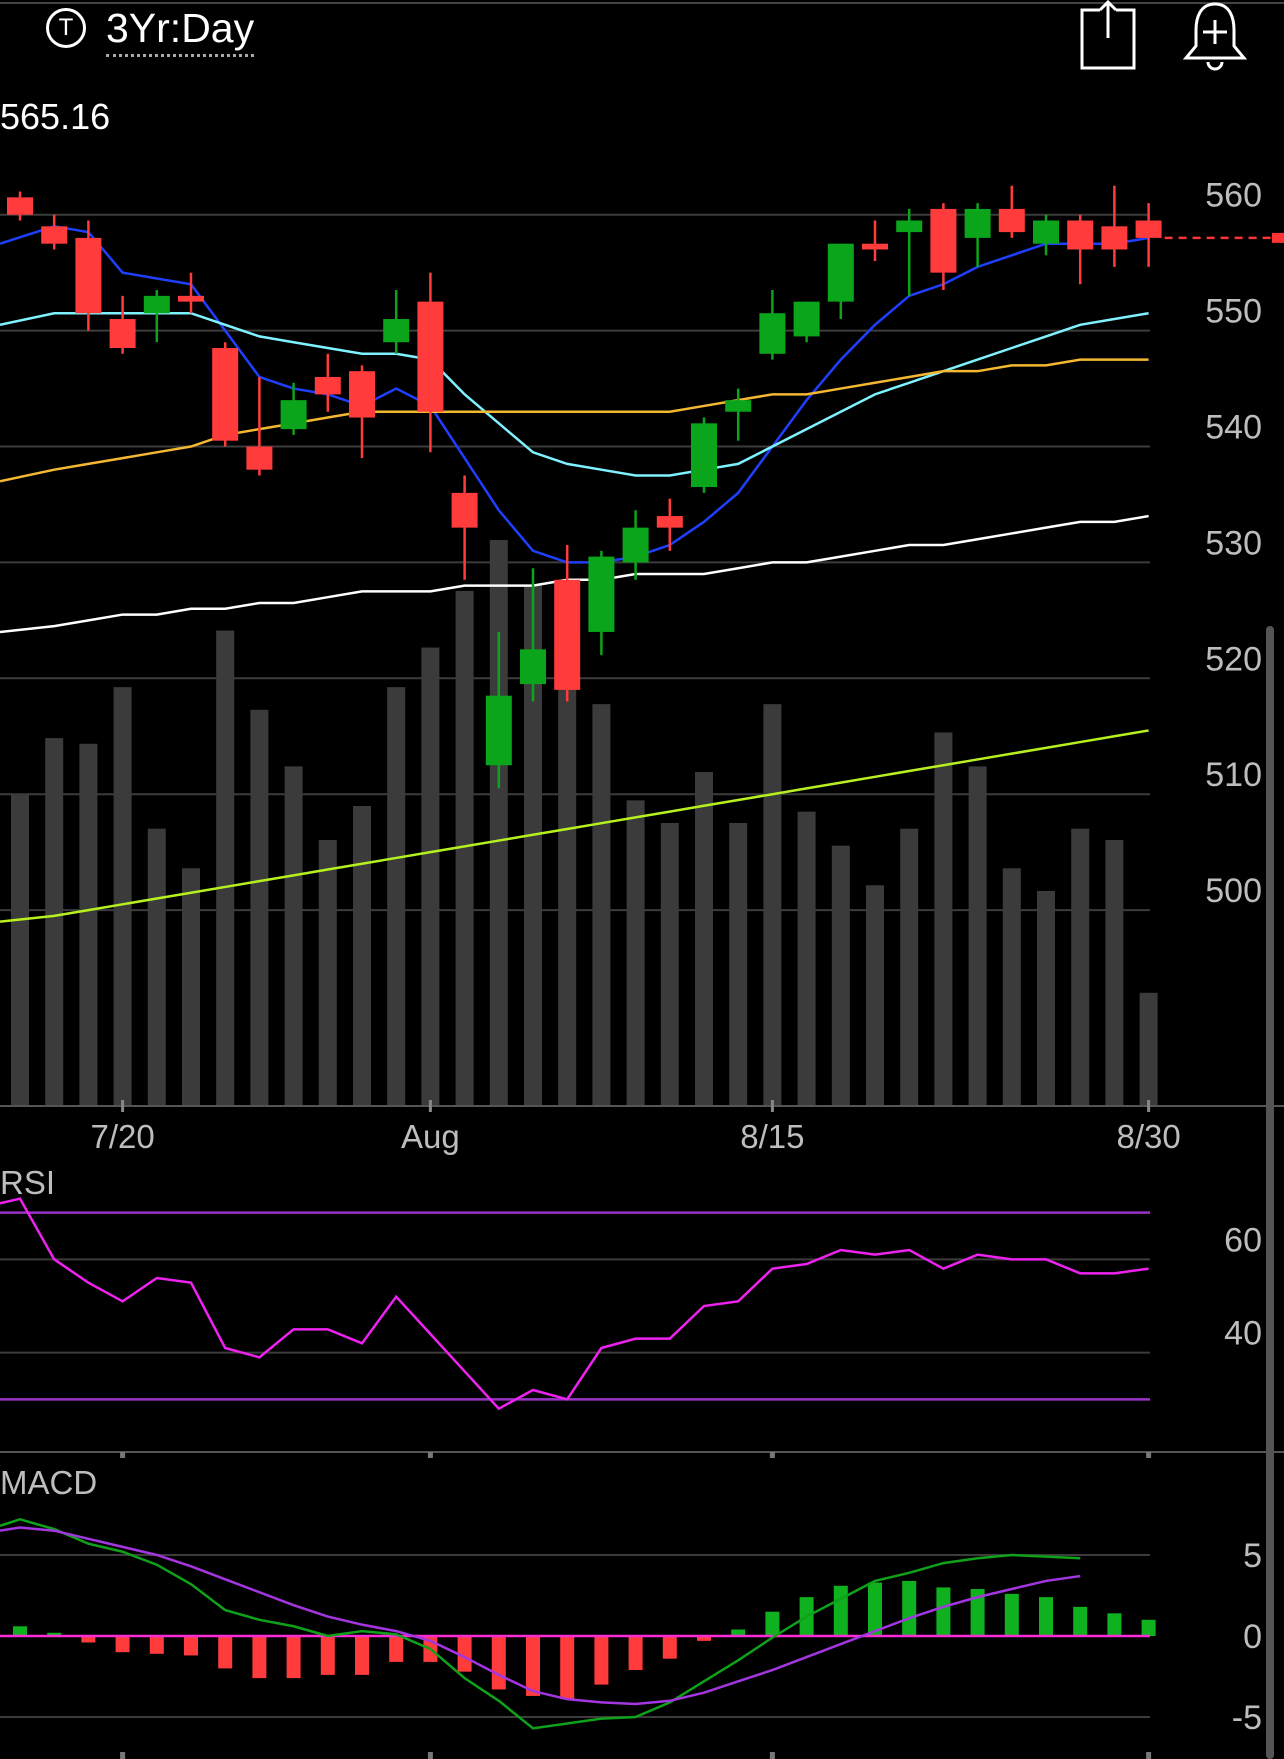 This screenshot has height=1759, width=1284. Describe the element at coordinates (48, 1482) in the screenshot. I see `macd-title: MACD` at that location.